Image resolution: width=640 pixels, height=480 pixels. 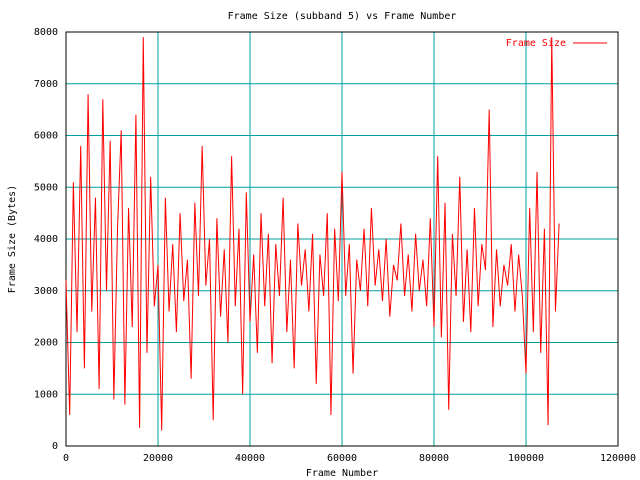 I want to click on x-tick-label: 60000, so click(x=342, y=458).